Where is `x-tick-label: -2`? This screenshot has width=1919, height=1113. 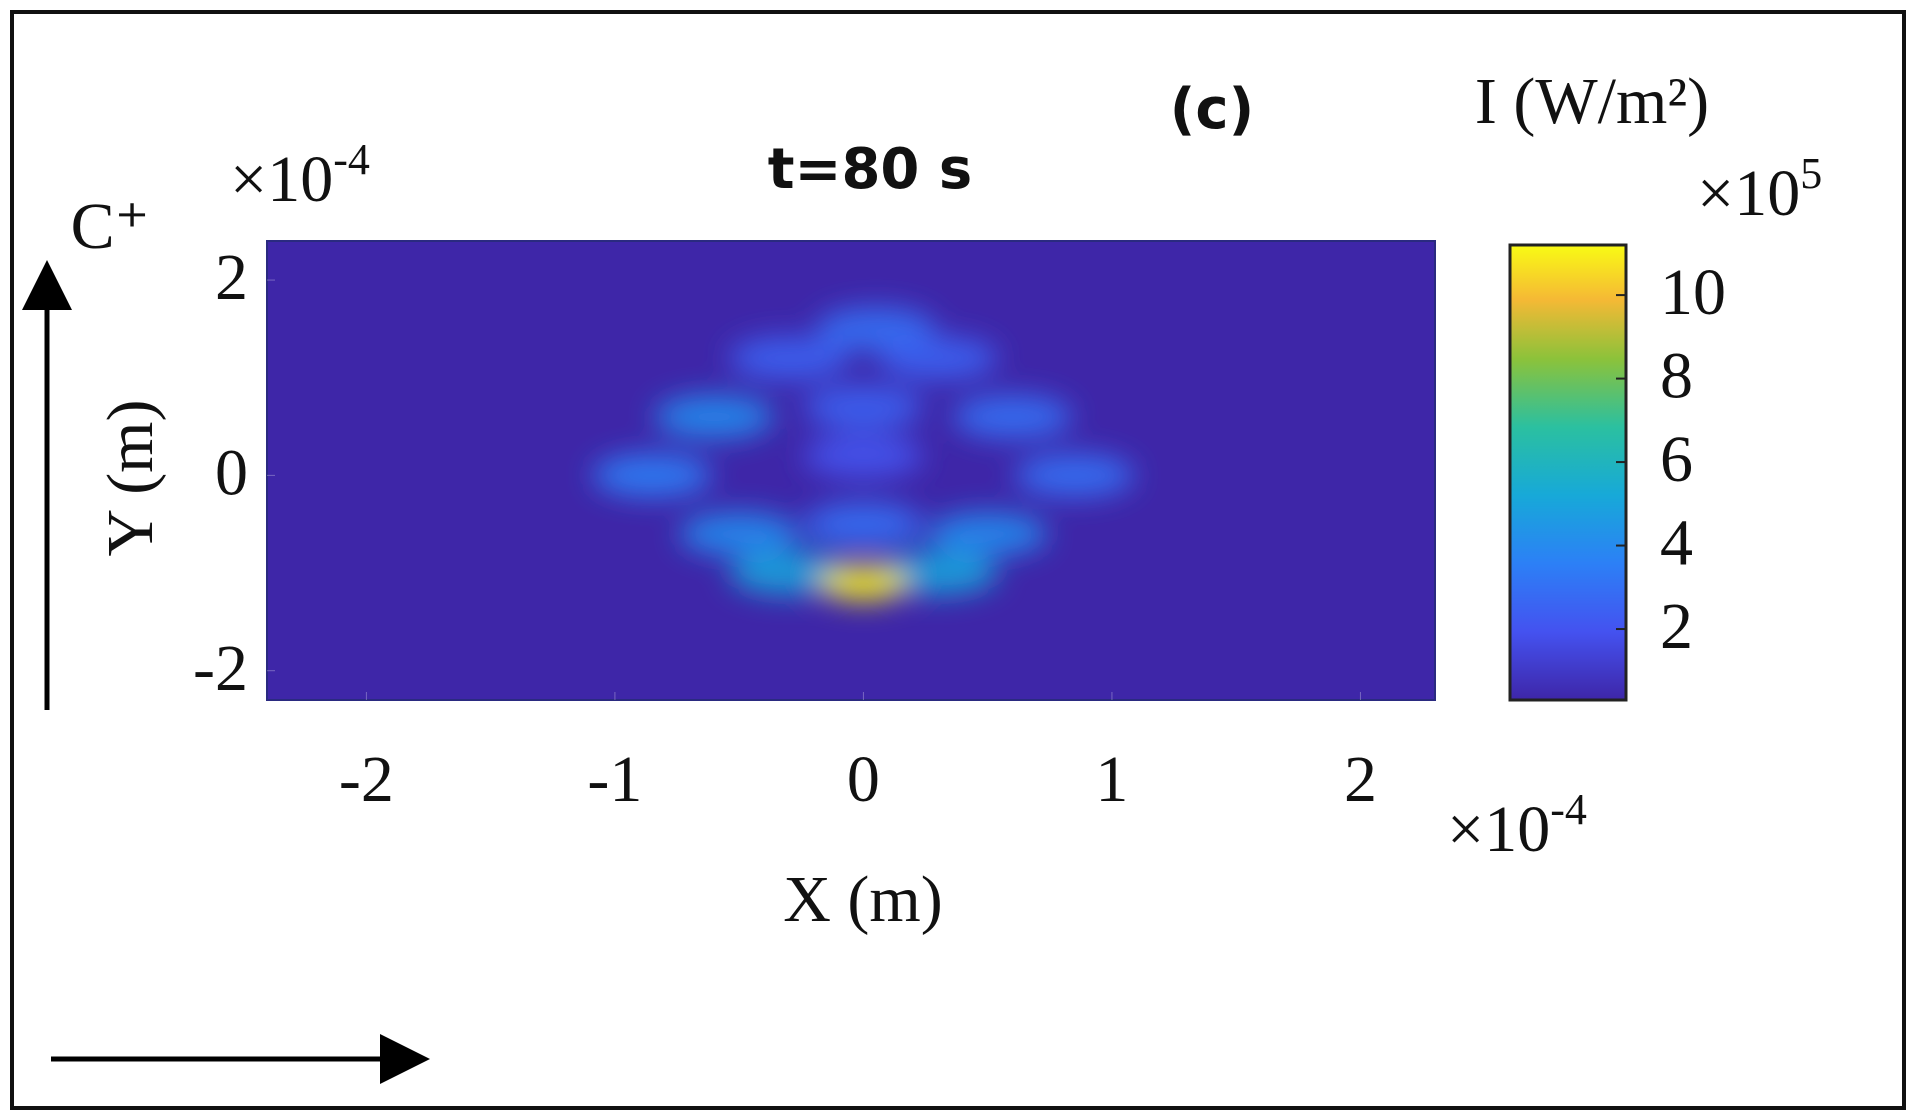
x-tick-label: -2 is located at coordinates (366, 779).